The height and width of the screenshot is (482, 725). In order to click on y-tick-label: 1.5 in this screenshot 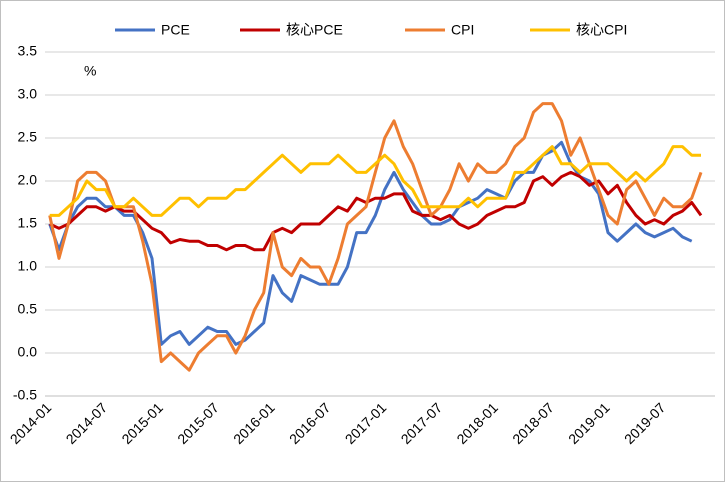, I will do `click(28, 223)`.